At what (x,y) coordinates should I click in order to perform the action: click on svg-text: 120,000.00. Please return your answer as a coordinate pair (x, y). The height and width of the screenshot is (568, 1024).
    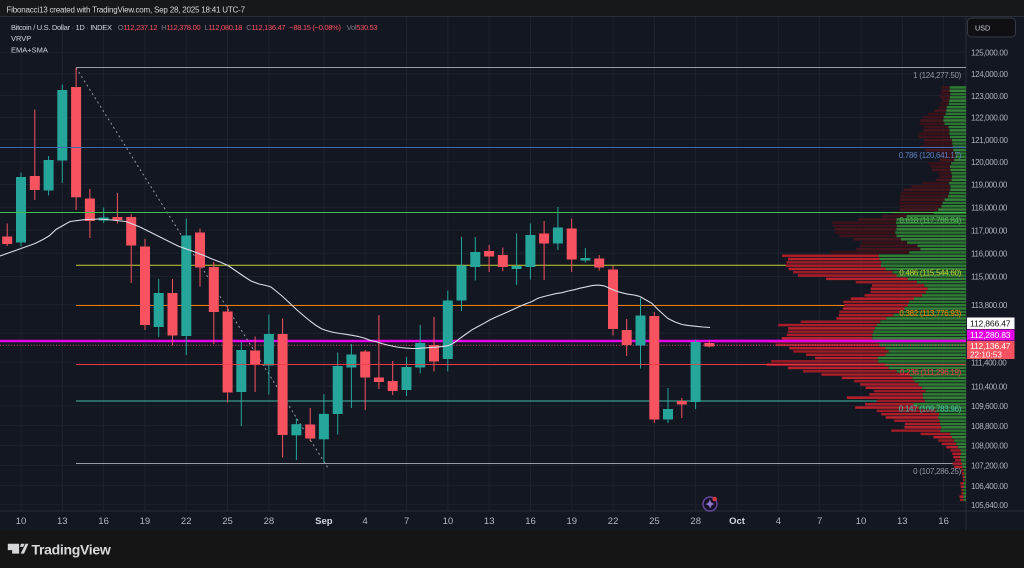
    Looking at the image, I should click on (989, 162).